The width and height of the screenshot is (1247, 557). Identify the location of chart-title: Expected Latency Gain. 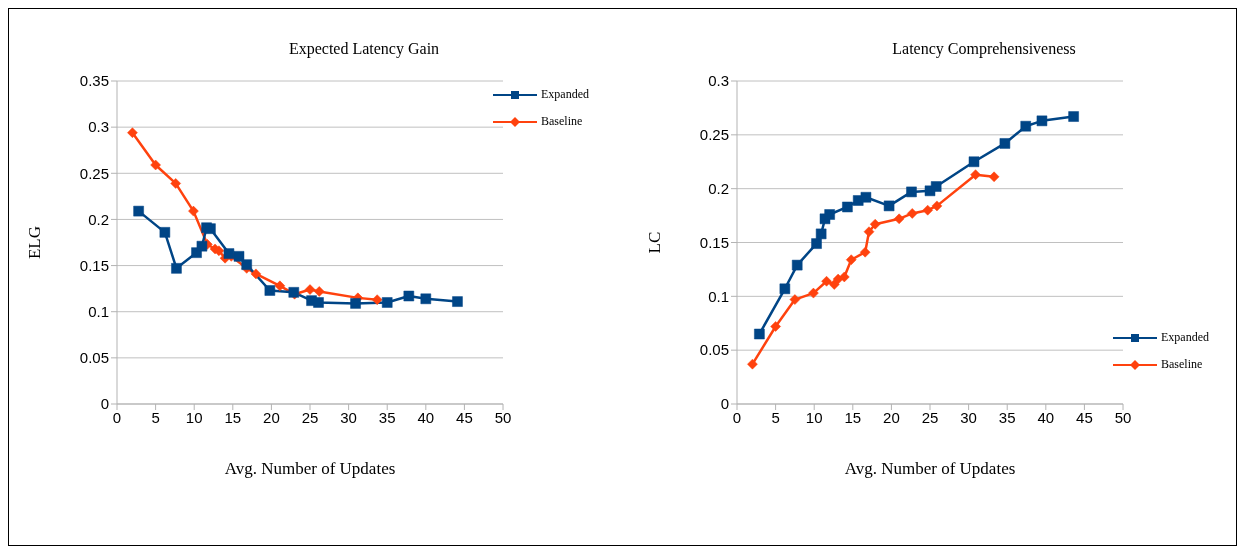
(364, 49).